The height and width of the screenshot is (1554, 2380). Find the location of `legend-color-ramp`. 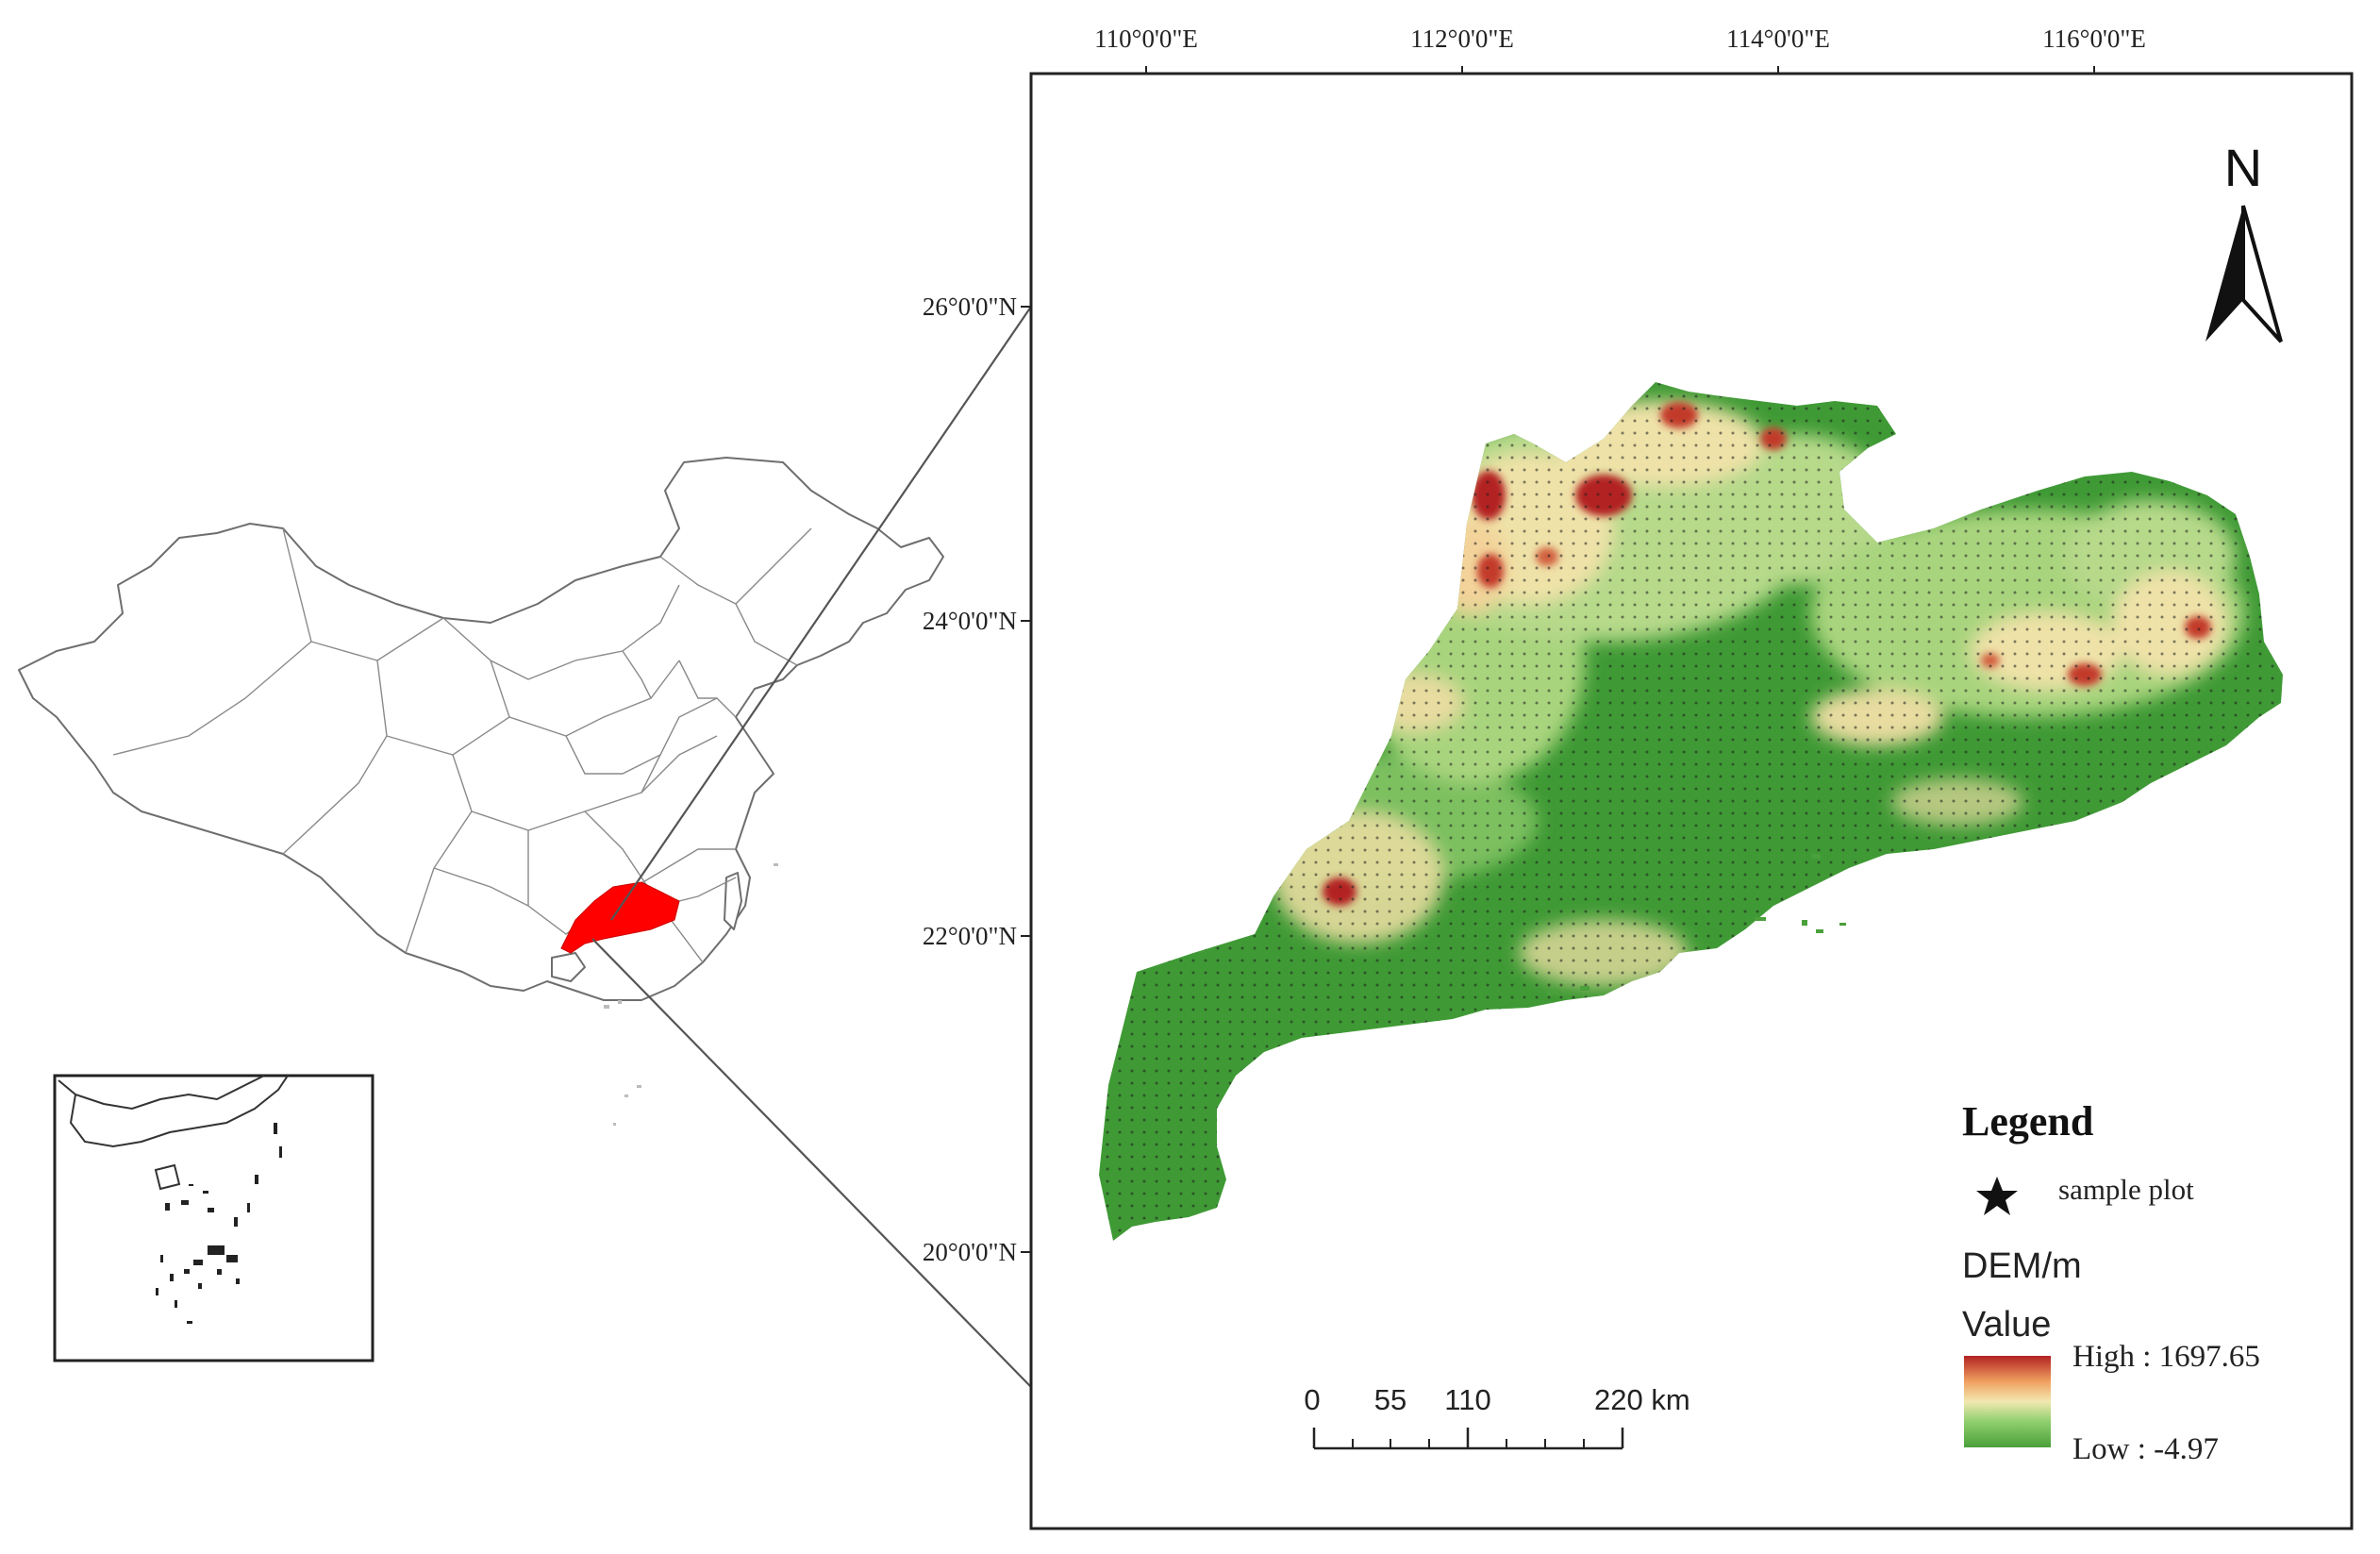

legend-color-ramp is located at coordinates (2007, 1401).